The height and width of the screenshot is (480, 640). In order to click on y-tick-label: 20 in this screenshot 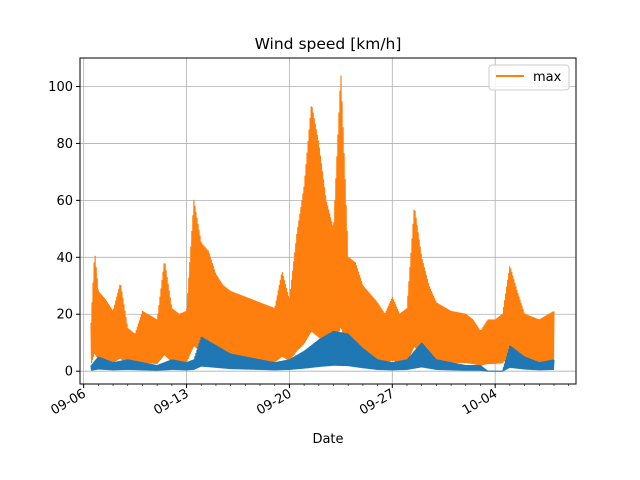, I will do `click(64, 315)`.